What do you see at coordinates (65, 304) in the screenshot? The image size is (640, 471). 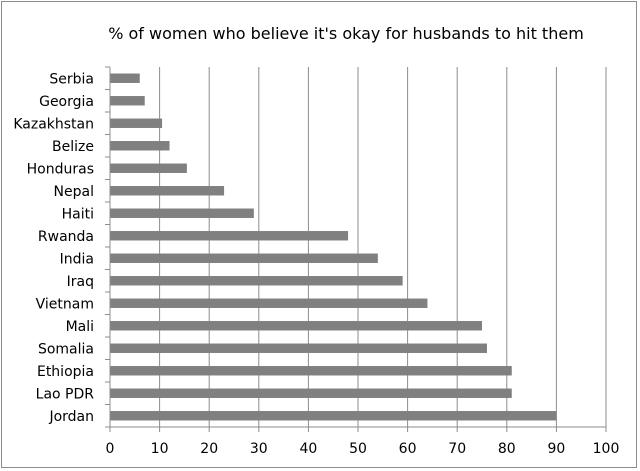 I see `category-label: Vietnam` at bounding box center [65, 304].